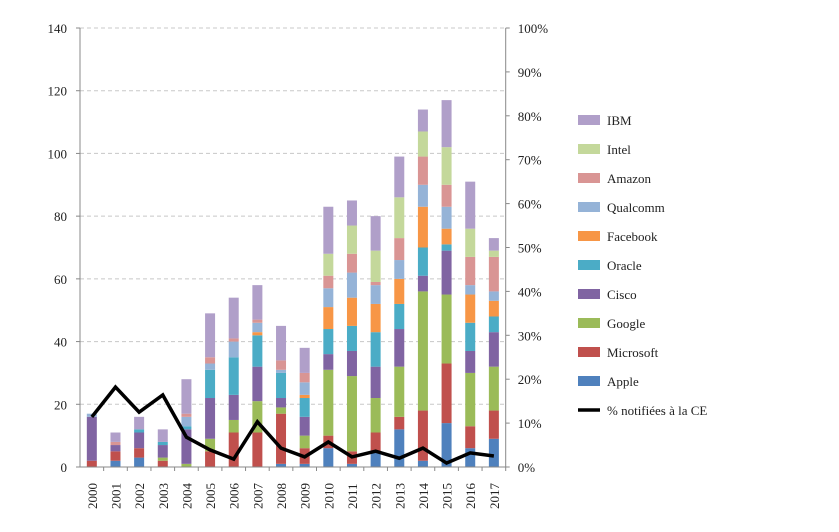  What do you see at coordinates (494, 254) in the screenshot?
I see `bar-intel-2017` at bounding box center [494, 254].